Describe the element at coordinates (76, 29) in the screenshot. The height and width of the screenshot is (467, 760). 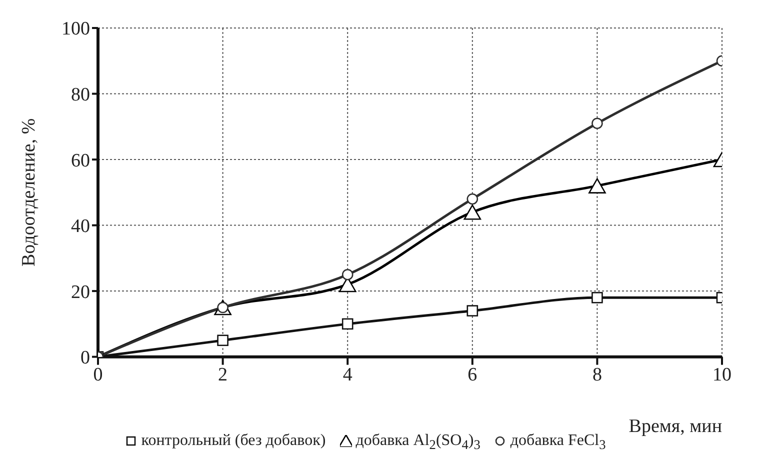
I see `y-tick-label: 100` at that location.